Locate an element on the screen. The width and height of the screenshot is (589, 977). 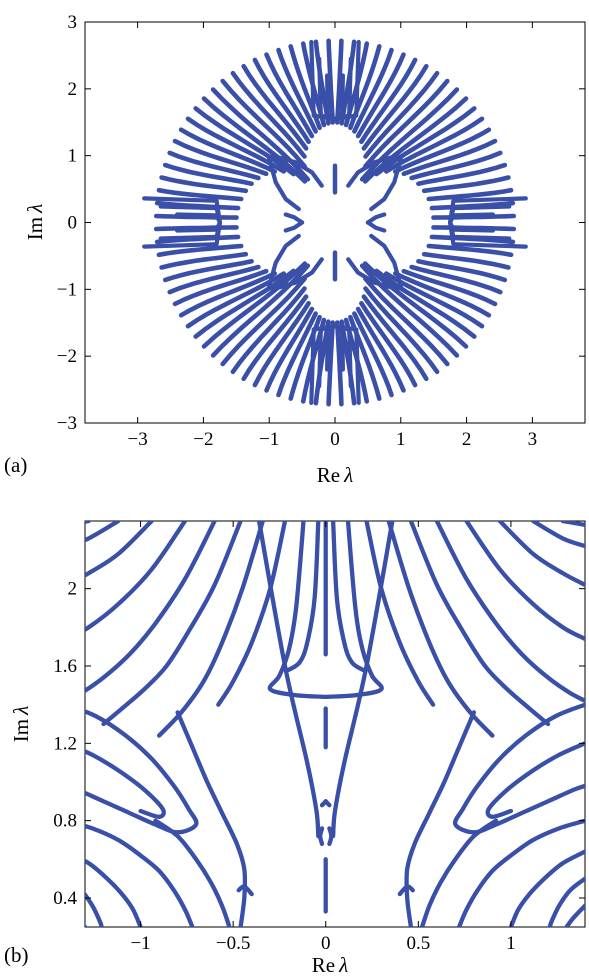
panel-a-y-tick-label: −1 is located at coordinates (67, 289).